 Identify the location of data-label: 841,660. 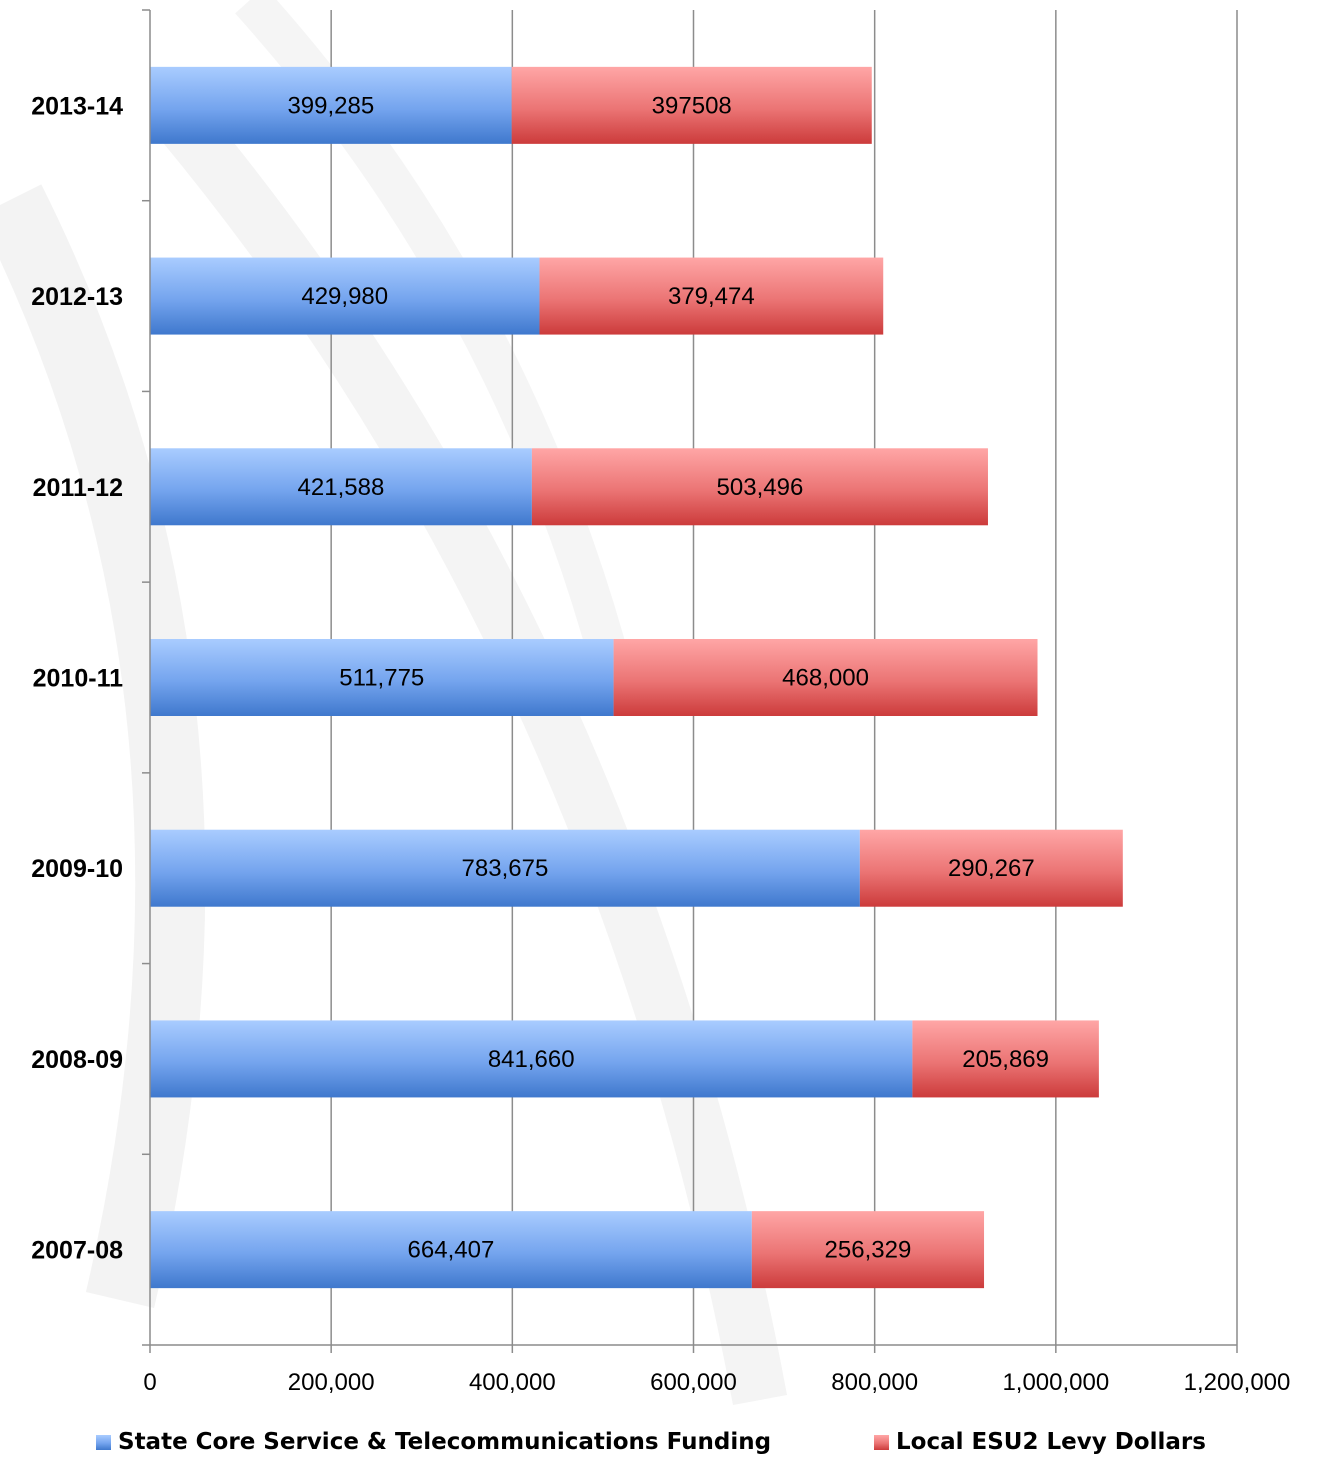
(531, 1059).